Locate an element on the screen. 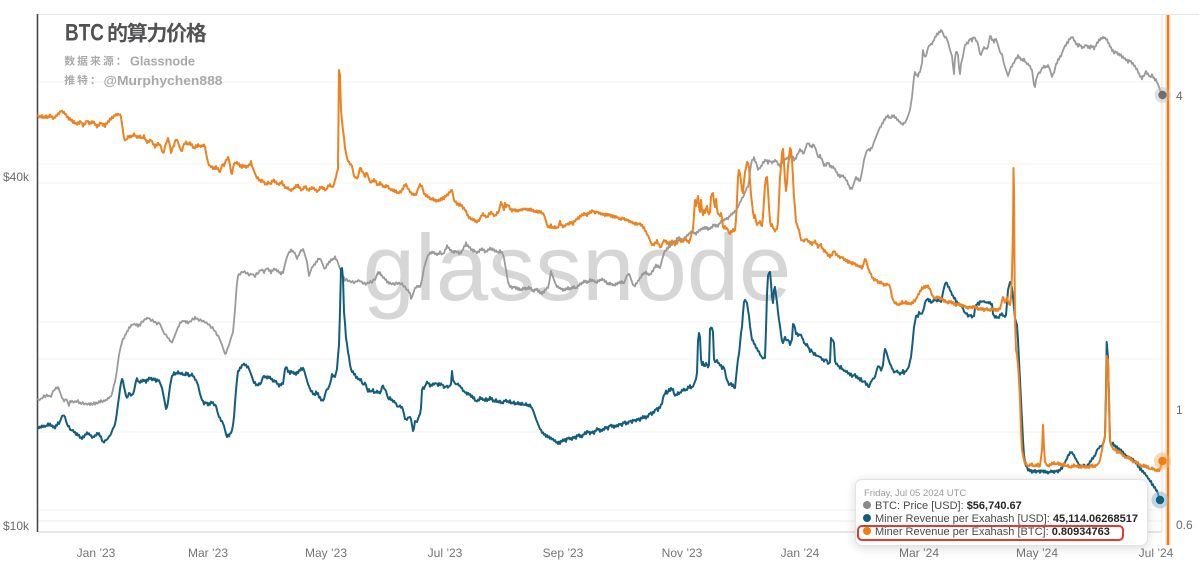  svg-text: Glassnode is located at coordinates (162, 61).